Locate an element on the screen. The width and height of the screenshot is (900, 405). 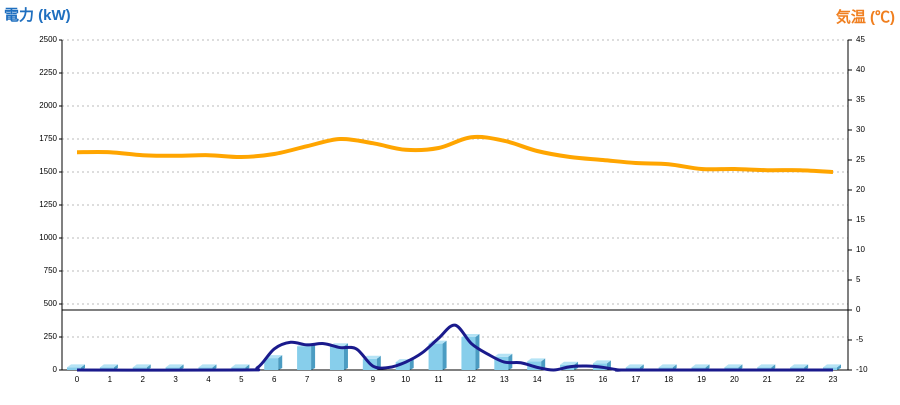
x-tick-label: 4 is located at coordinates (208, 379).